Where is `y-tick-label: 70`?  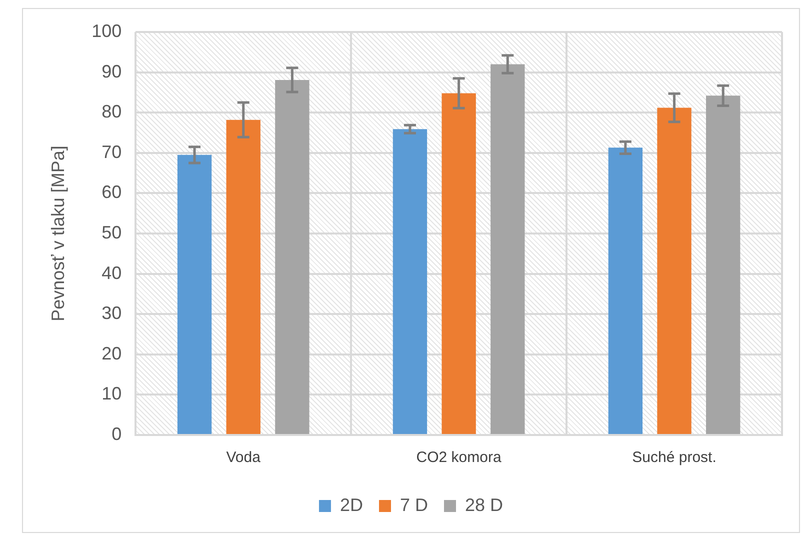
y-tick-label: 70 is located at coordinates (112, 152).